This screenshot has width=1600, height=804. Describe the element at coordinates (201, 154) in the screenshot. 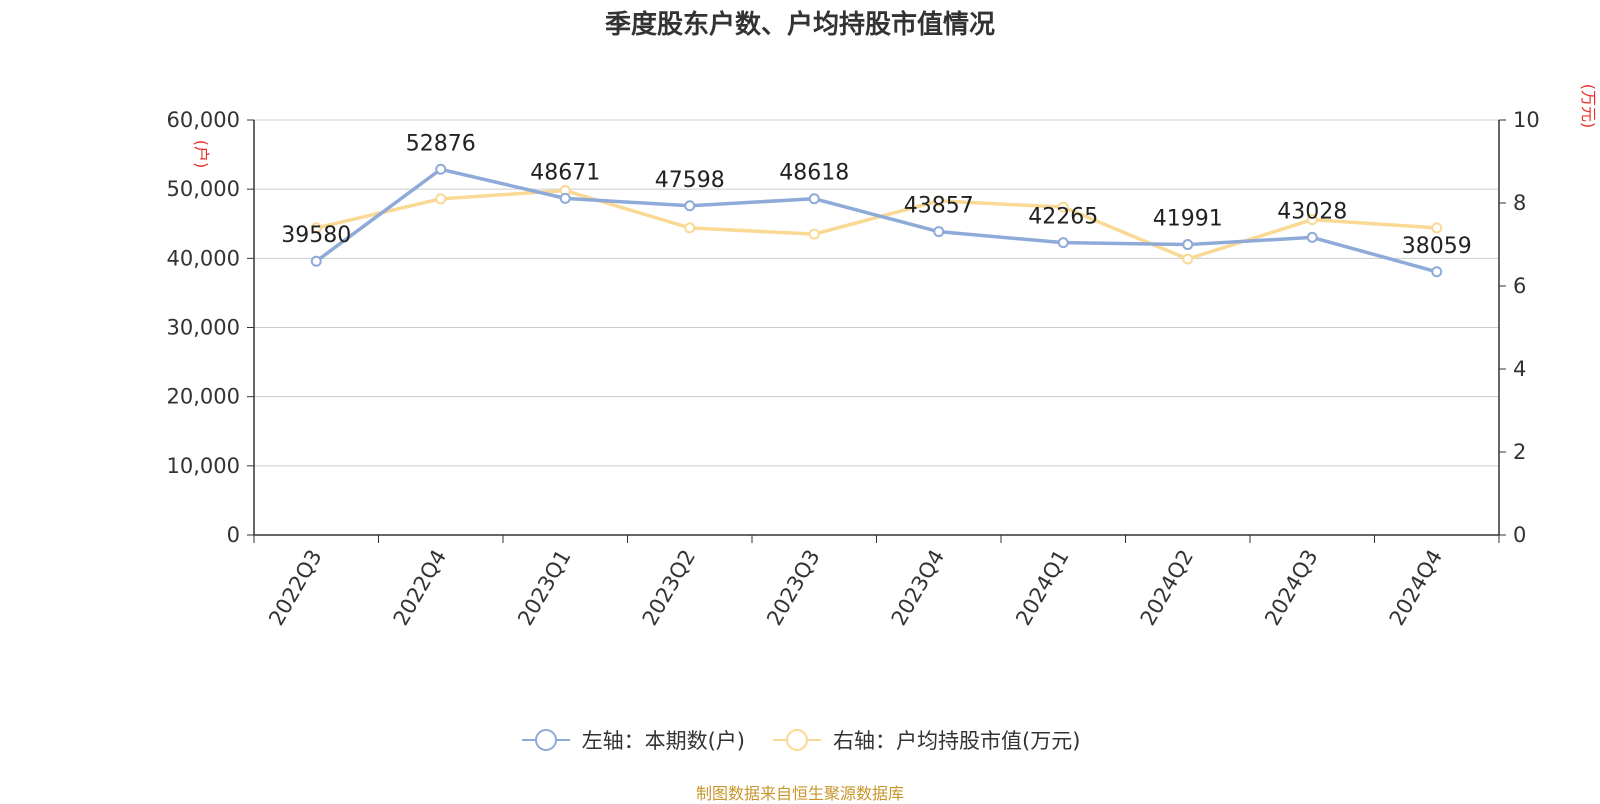

I see `left-axis-unit-label: (户)` at that location.